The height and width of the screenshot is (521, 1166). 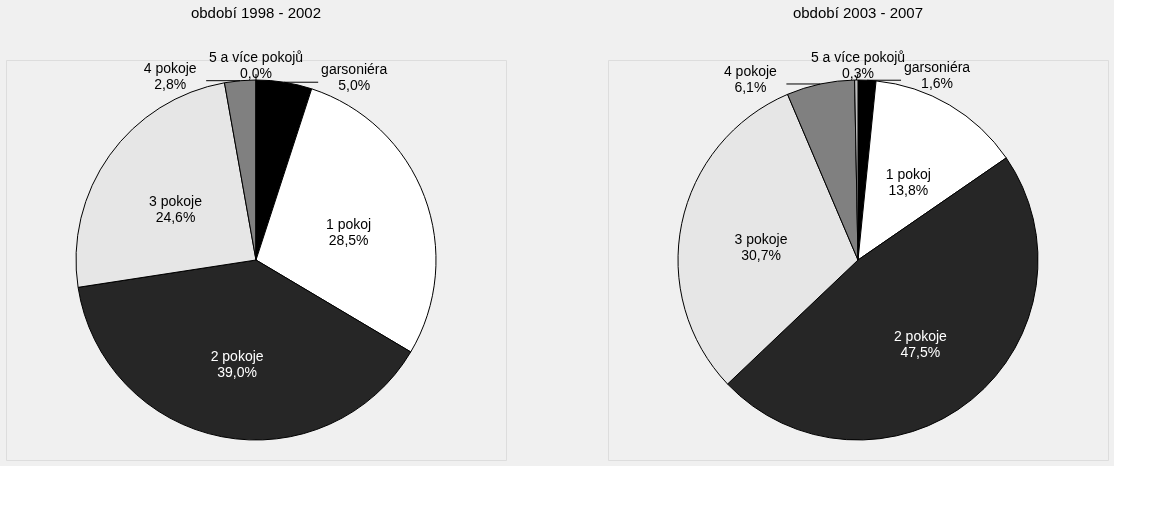 What do you see at coordinates (354, 85) in the screenshot?
I see `data-label: 5,0%` at bounding box center [354, 85].